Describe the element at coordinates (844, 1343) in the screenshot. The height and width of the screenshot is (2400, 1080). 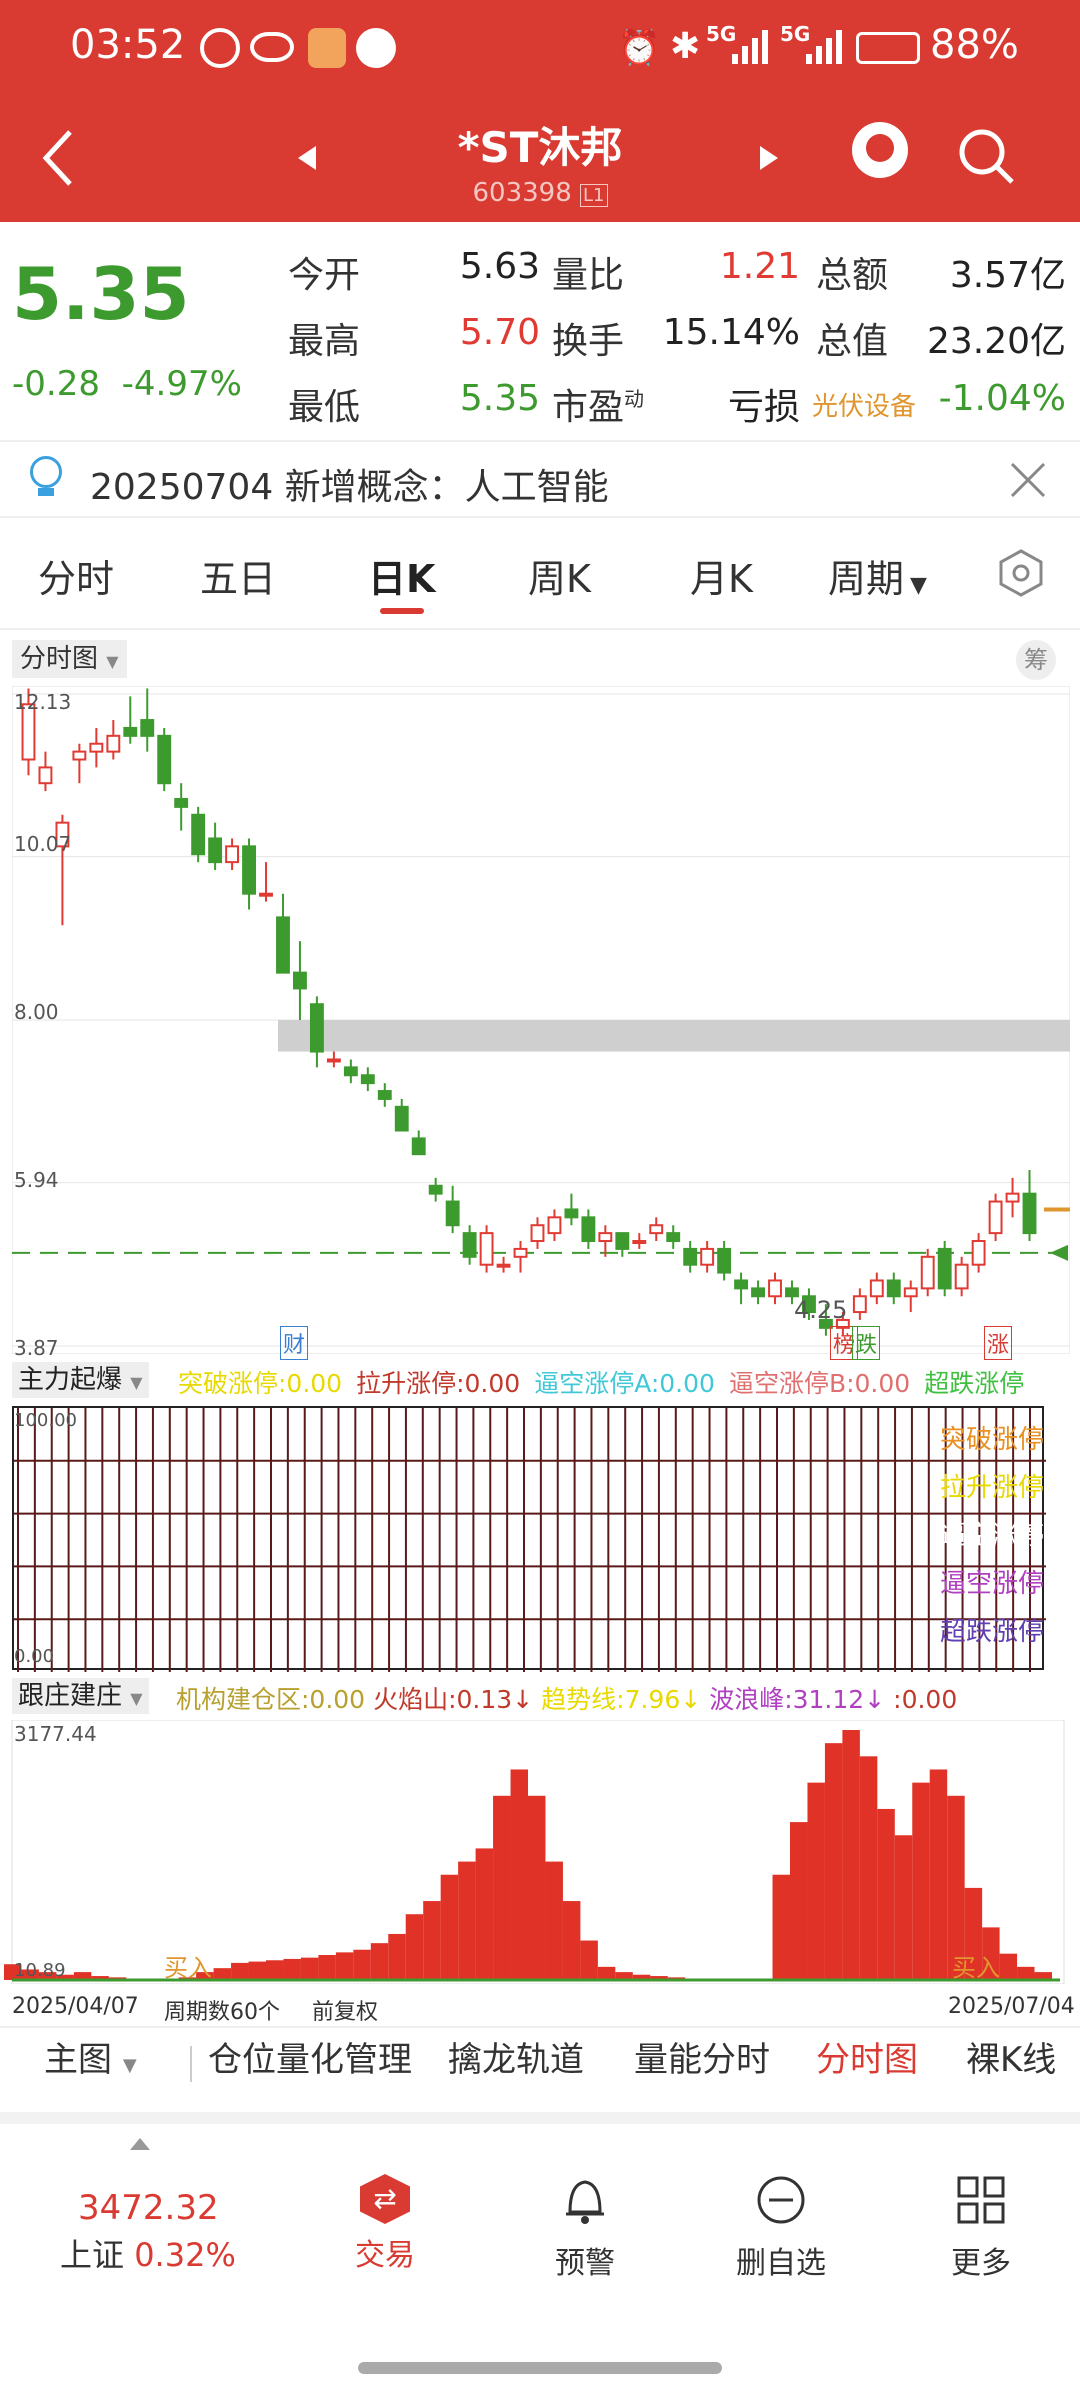
I see `list-marker: 榜` at that location.